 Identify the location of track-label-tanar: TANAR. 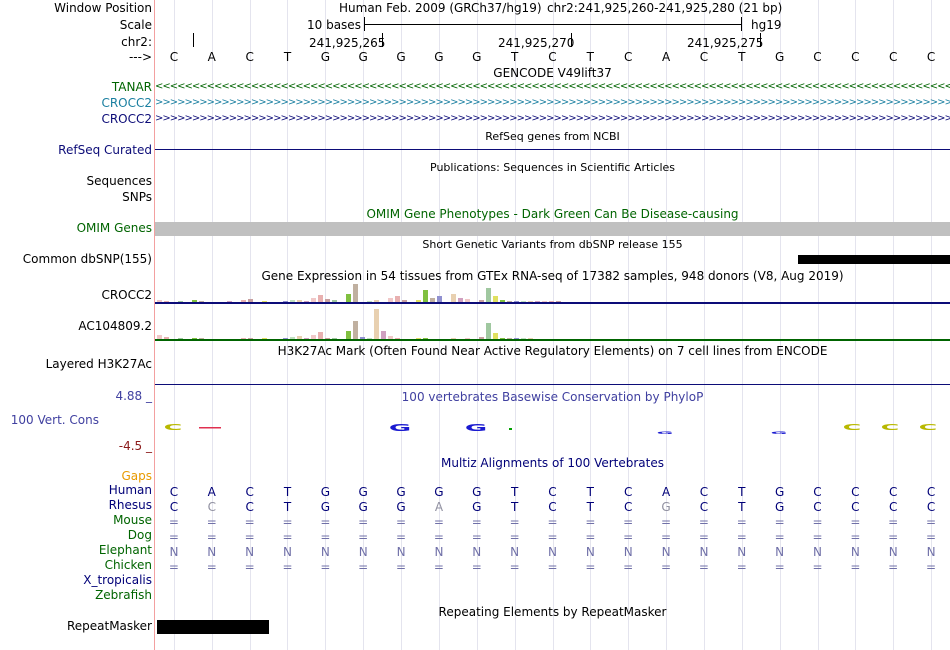
(131, 87).